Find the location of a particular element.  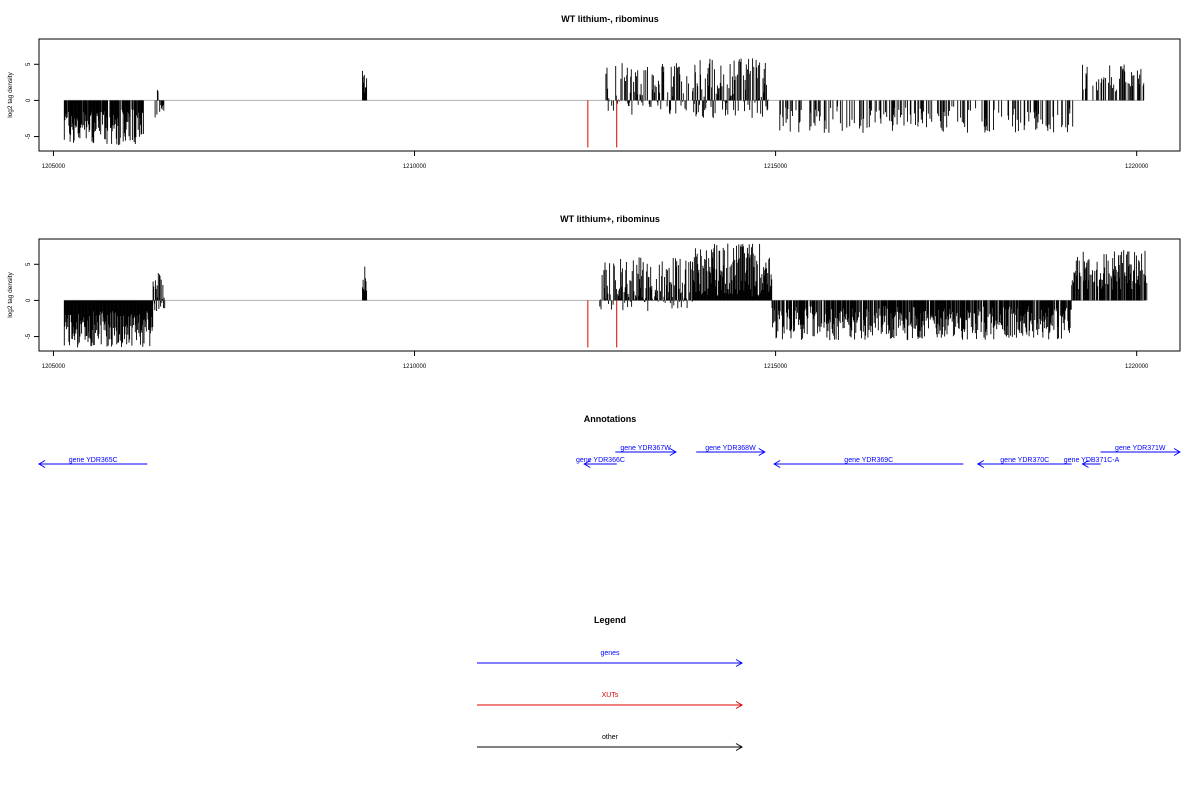

gene-label: gene YDR371W is located at coordinates (1140, 448).